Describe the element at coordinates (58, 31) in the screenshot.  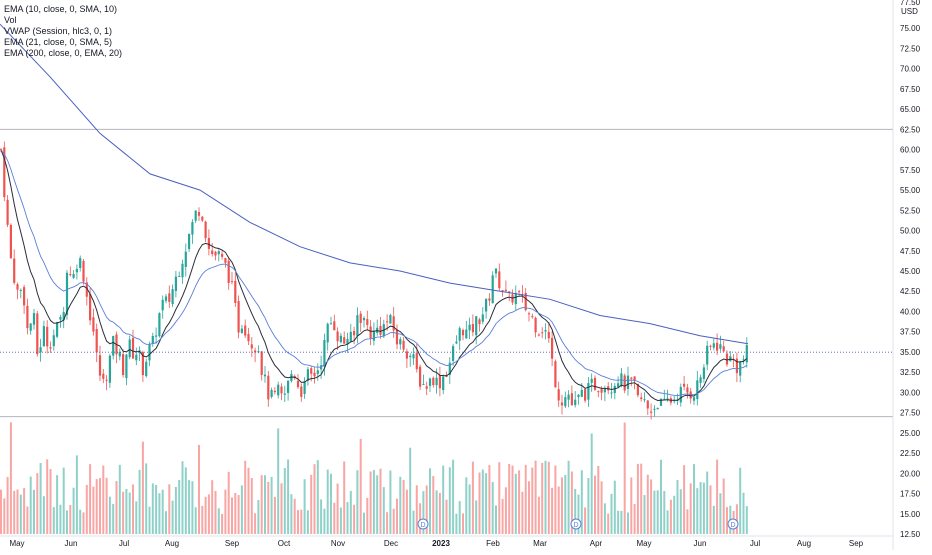
I see `legend-vwap: VWAP (Session, hlc3, 0, 1)` at that location.